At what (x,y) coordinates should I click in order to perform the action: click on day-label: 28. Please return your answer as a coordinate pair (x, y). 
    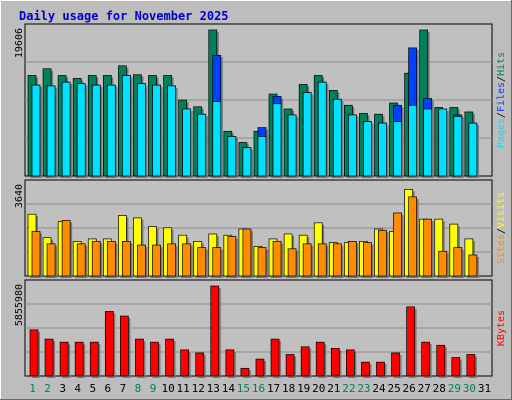
    Looking at the image, I should click on (439, 388).